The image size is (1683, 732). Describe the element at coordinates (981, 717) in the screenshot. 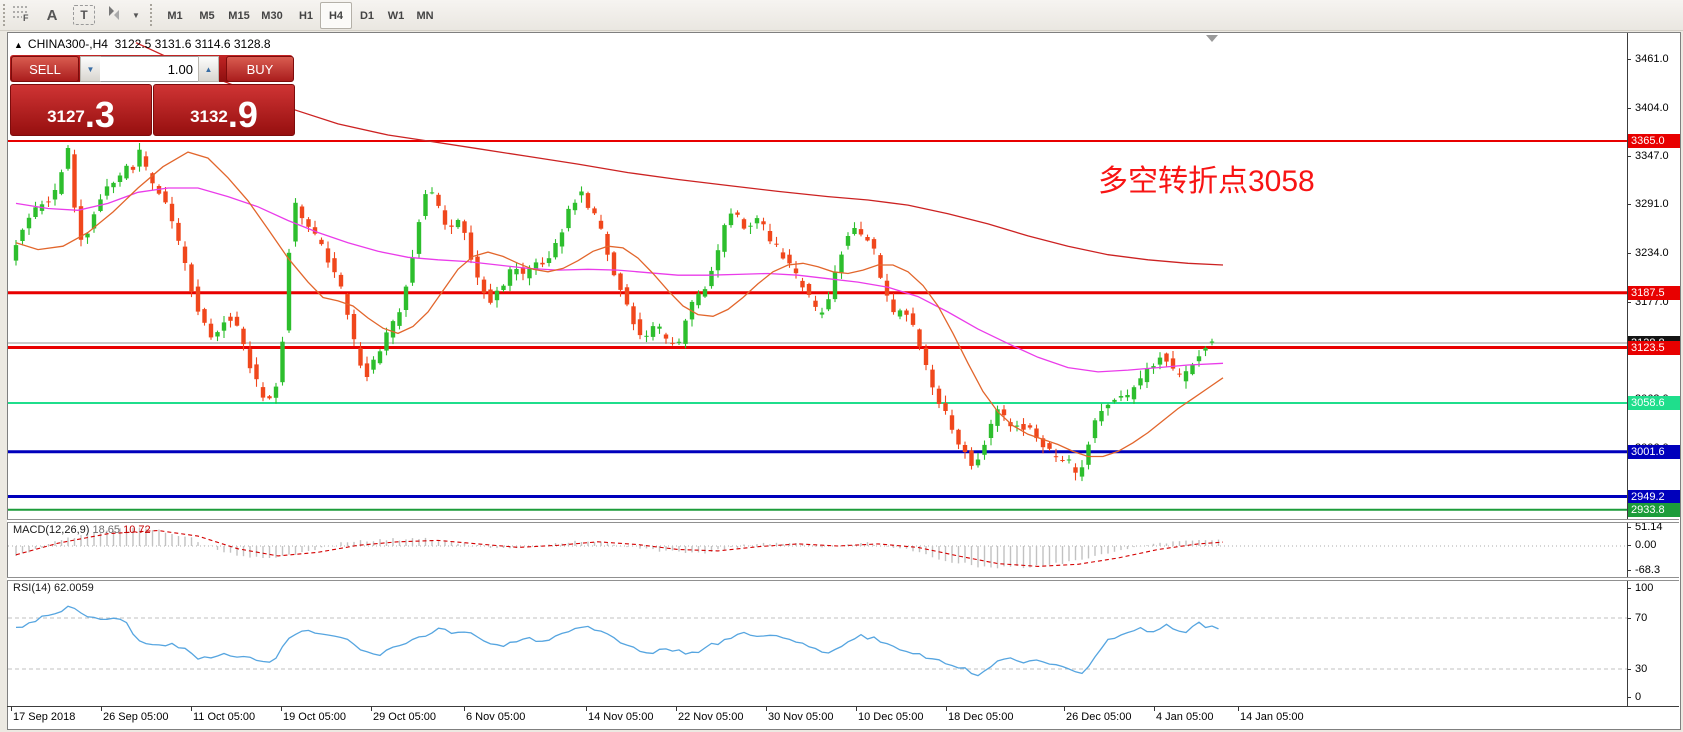

I see `x-axis-label: 18 Dec 05:00` at that location.